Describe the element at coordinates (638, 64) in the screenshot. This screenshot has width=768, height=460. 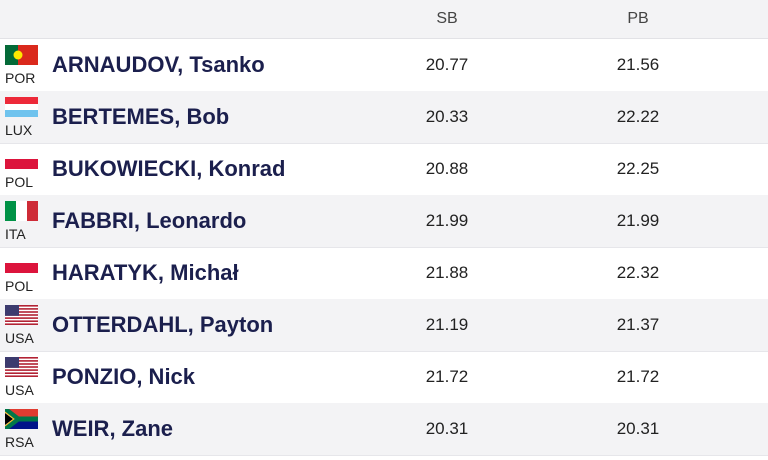
I see `pb-value: 21.56` at that location.